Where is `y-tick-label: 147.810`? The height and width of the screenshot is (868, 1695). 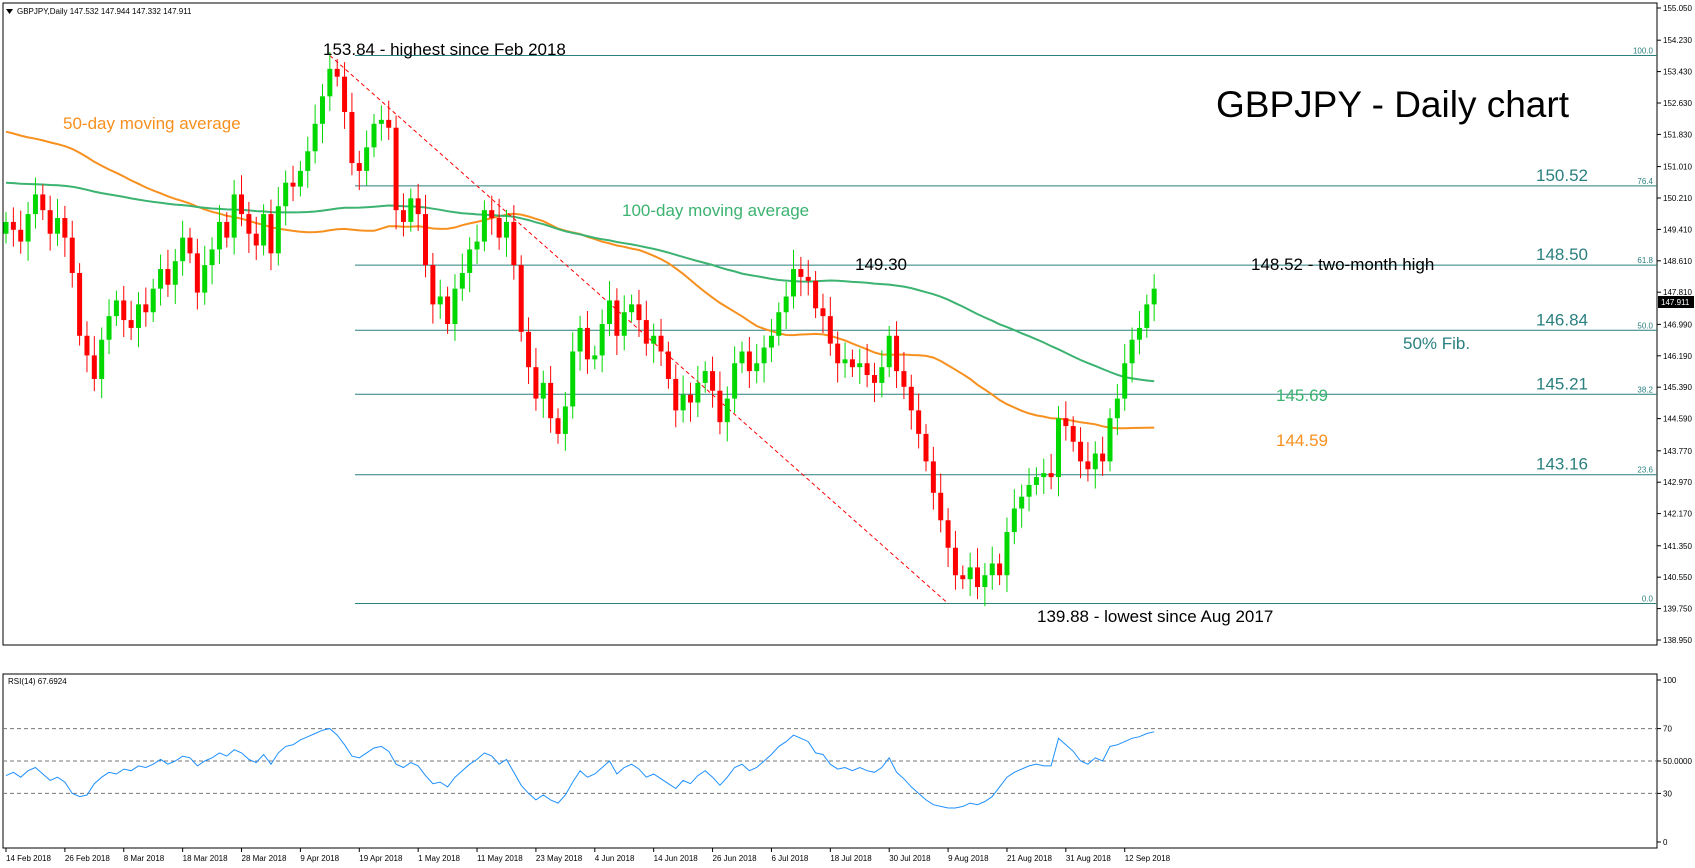 y-tick-label: 147.810 is located at coordinates (1677, 292).